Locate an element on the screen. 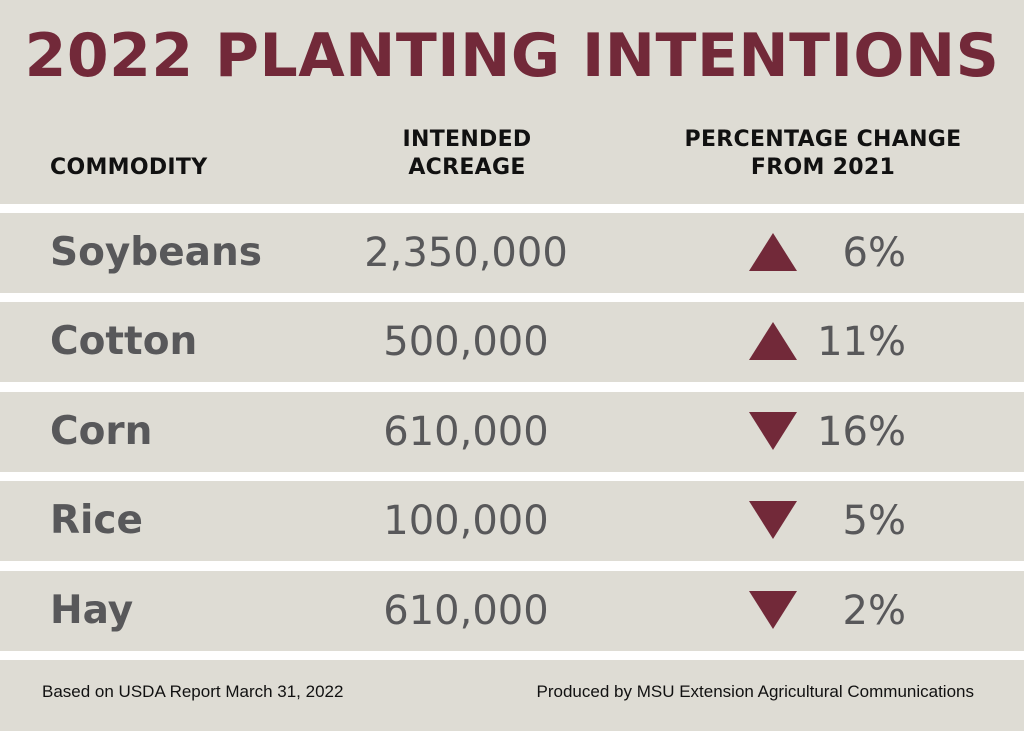  table-row: Rice 100,000 5% is located at coordinates (512, 521).